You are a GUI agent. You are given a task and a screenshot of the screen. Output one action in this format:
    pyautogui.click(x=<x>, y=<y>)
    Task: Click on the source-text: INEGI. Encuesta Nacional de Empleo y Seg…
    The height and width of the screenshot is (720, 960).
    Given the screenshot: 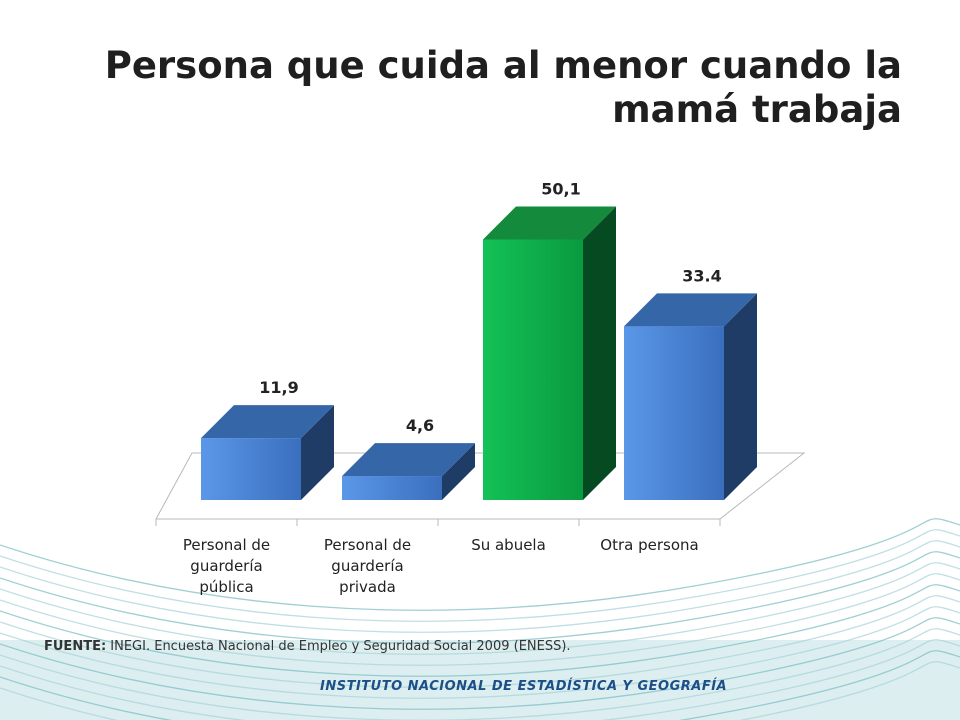 What is the action you would take?
    pyautogui.click(x=338, y=646)
    